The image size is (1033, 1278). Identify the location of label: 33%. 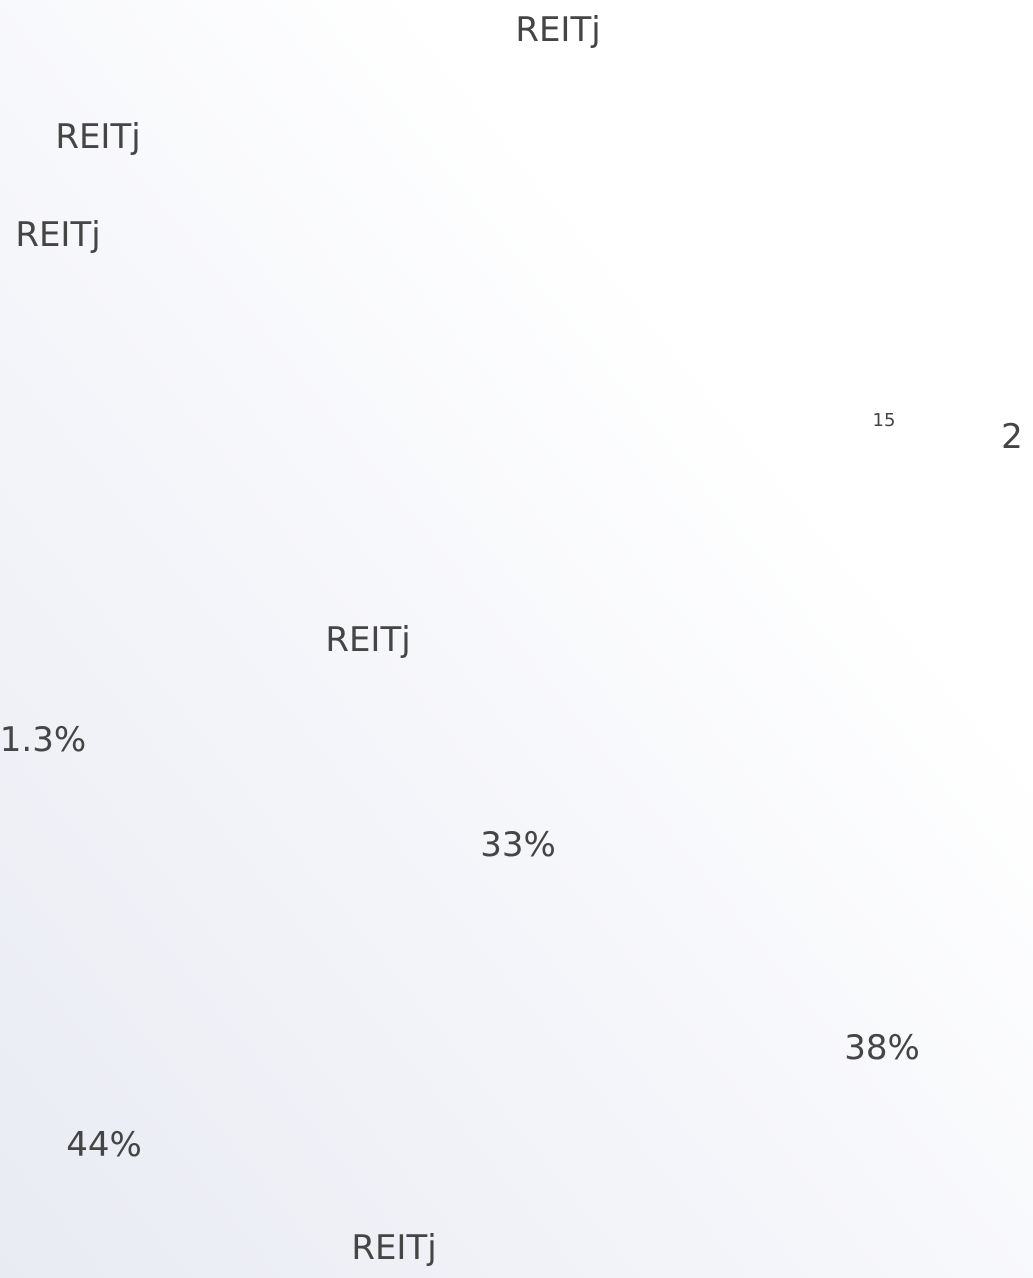
(518, 845).